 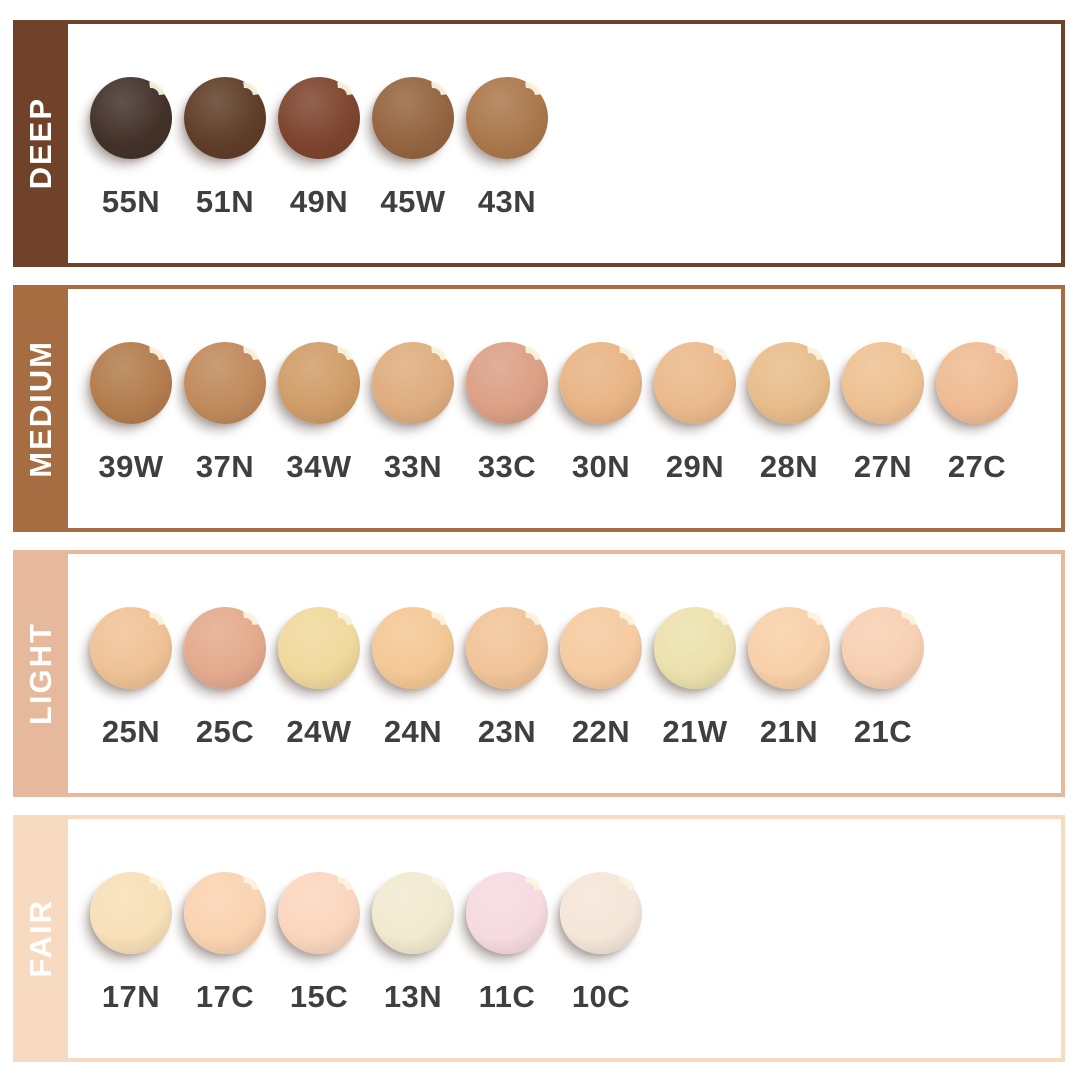 I want to click on category-label: DEEP, so click(x=40, y=143).